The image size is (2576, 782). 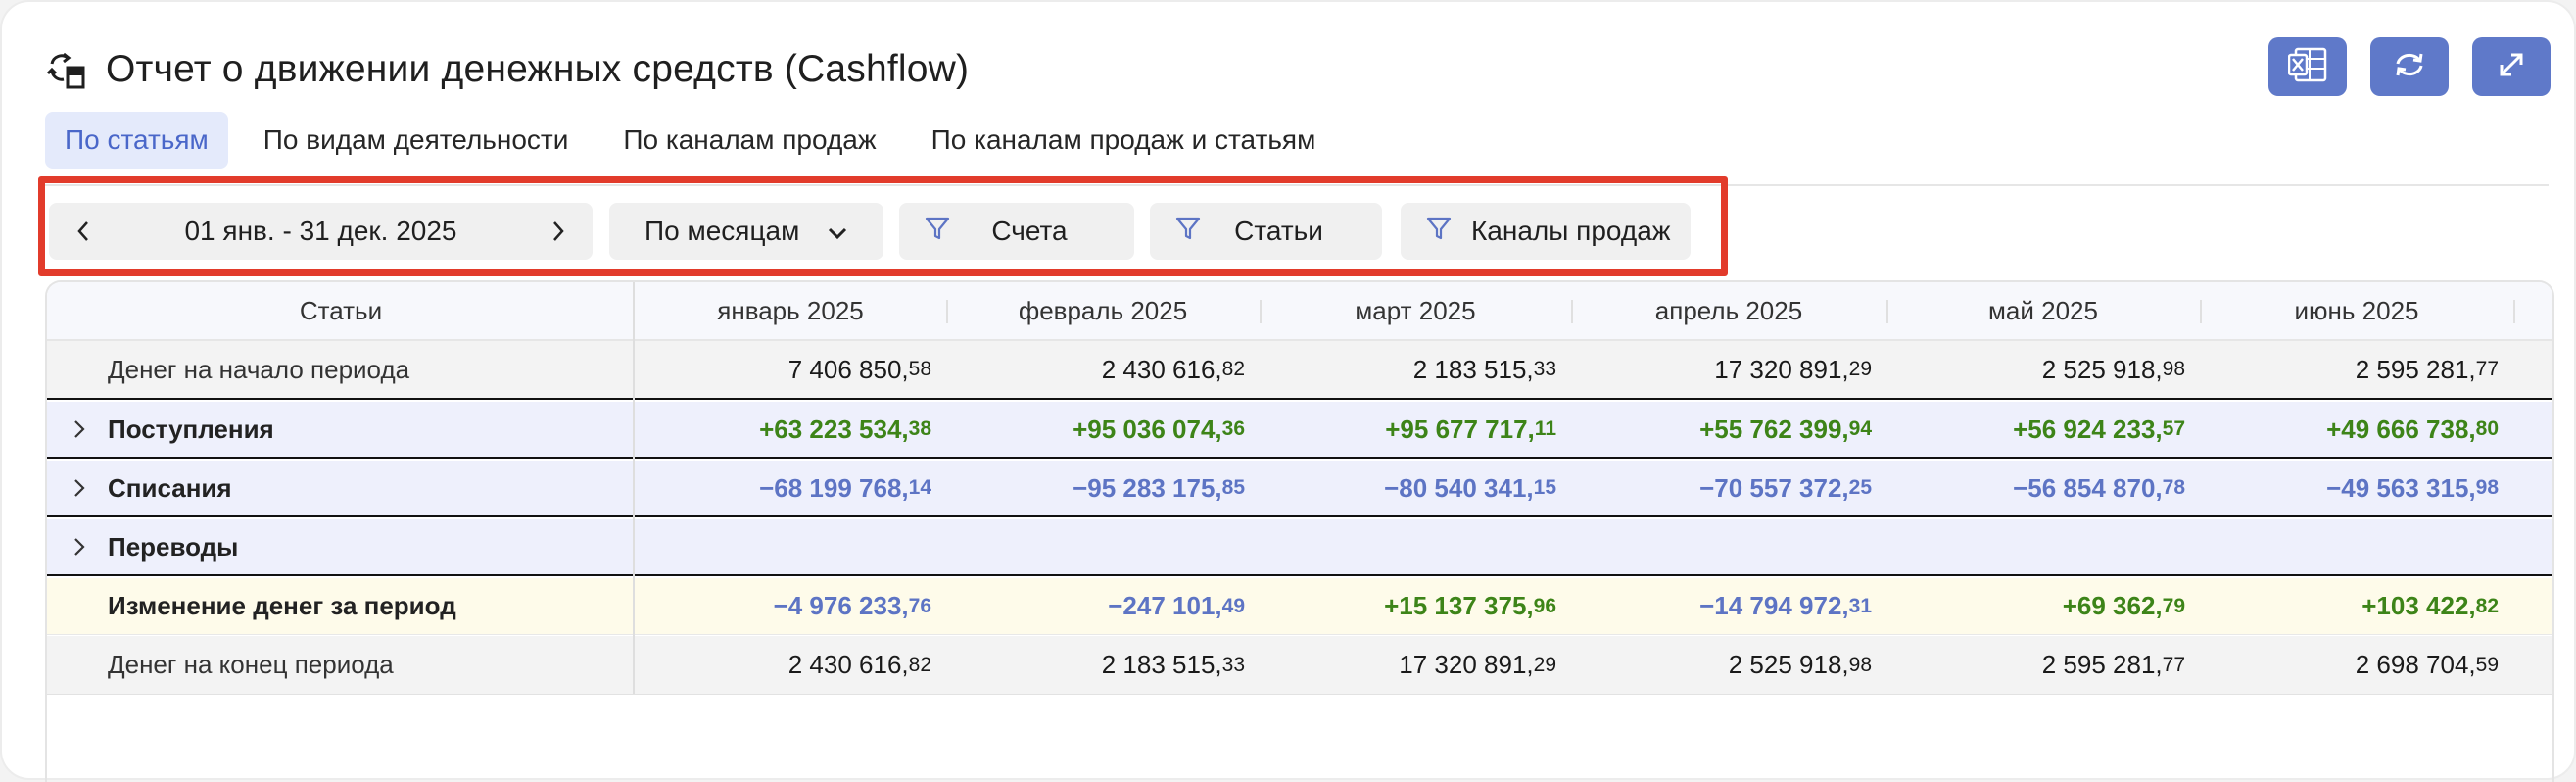 What do you see at coordinates (1774, 605) in the screenshot?
I see `value-integer: −14 794 972,` at bounding box center [1774, 605].